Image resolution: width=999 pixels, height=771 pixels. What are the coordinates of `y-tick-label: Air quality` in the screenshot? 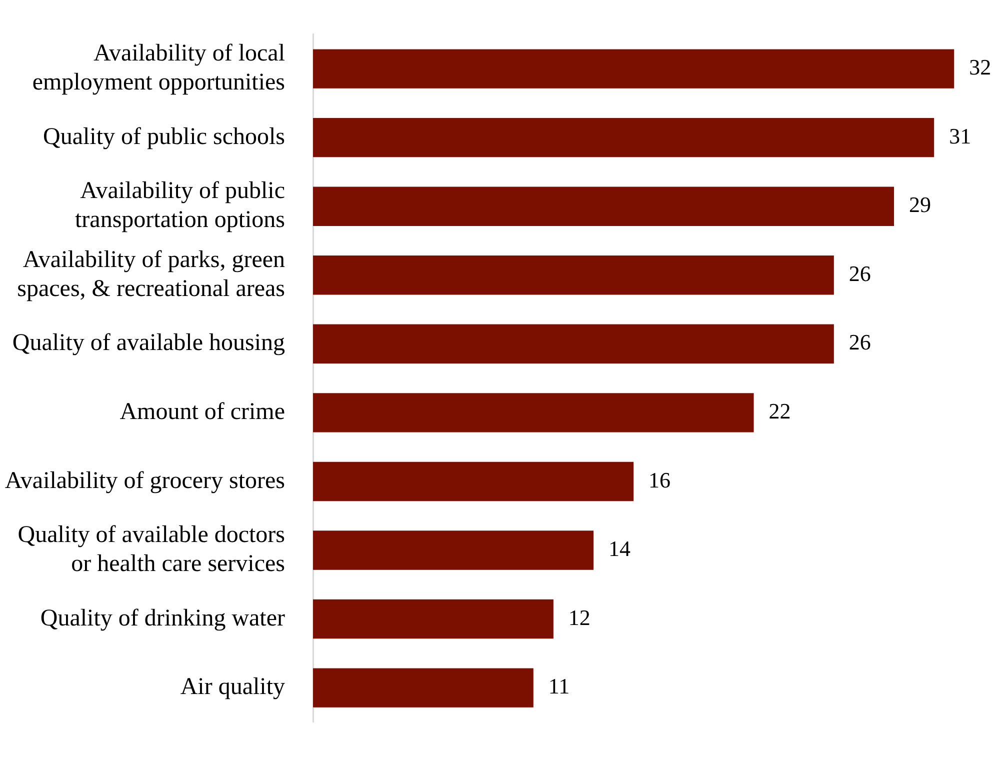 It's located at (232, 687).